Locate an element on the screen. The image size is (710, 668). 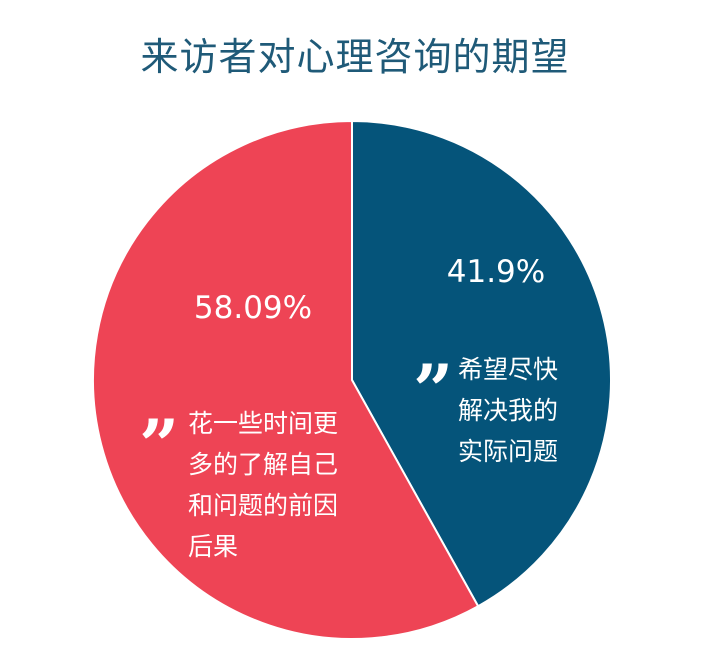
slice-description-line: 后果 is located at coordinates (213, 546).